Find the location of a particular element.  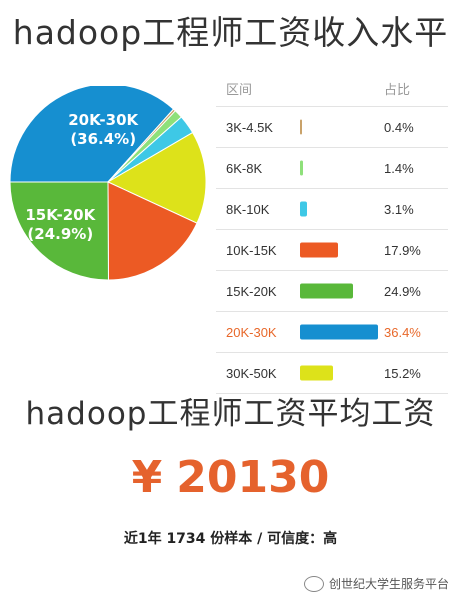

table-row: 30K-50K 15.2% is located at coordinates (332, 373).